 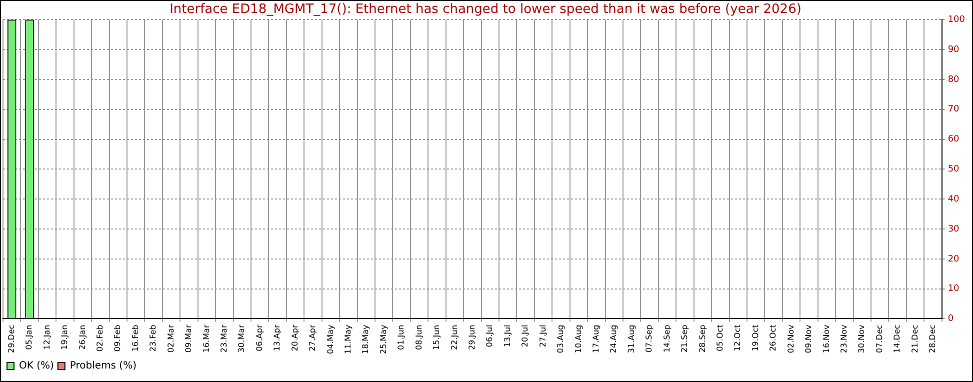 What do you see at coordinates (525, 336) in the screenshot?
I see `x-tick-label: 20.Jul` at bounding box center [525, 336].